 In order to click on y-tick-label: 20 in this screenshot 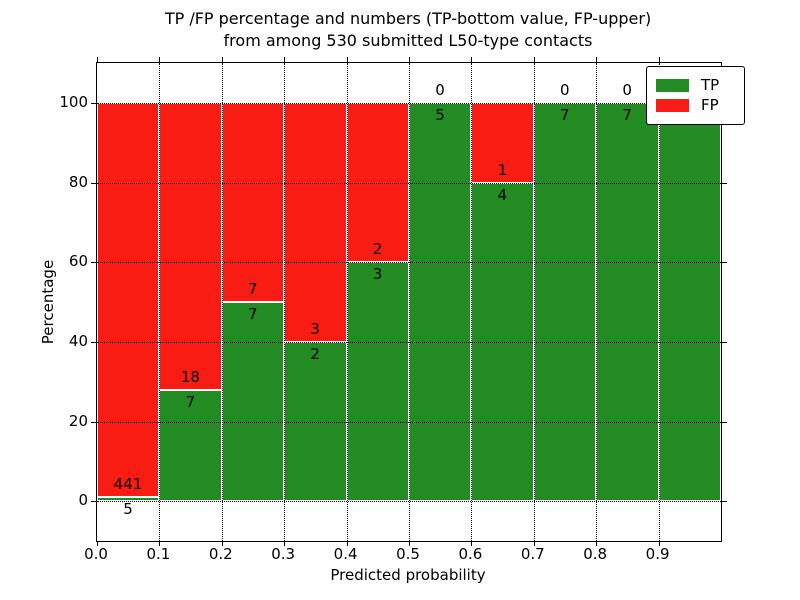, I will do `click(78, 420)`.